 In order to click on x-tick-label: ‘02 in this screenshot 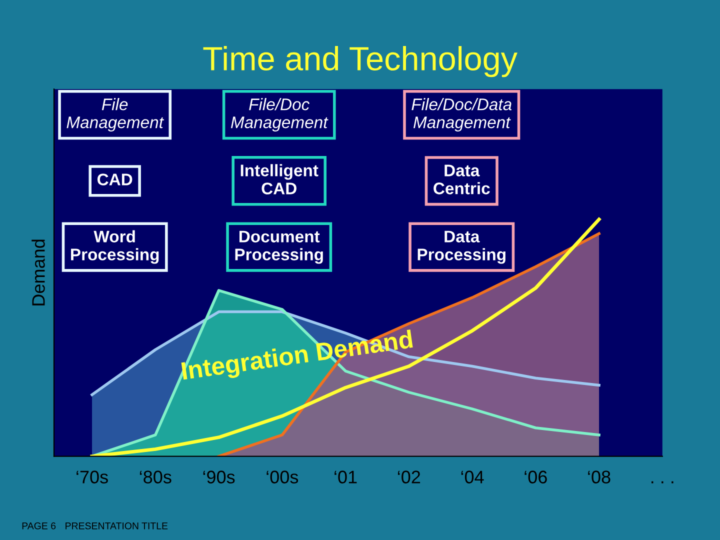, I will do `click(409, 477)`.